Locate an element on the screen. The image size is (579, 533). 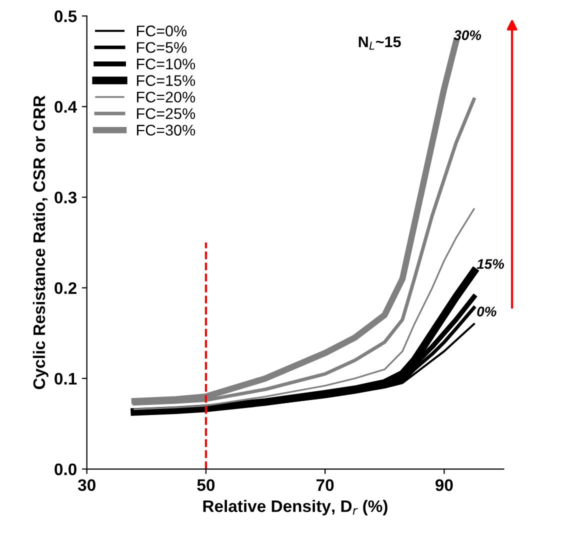
y-axis-title: Cyclic Resistance Ratio, CSR or CRR is located at coordinates (40, 243).